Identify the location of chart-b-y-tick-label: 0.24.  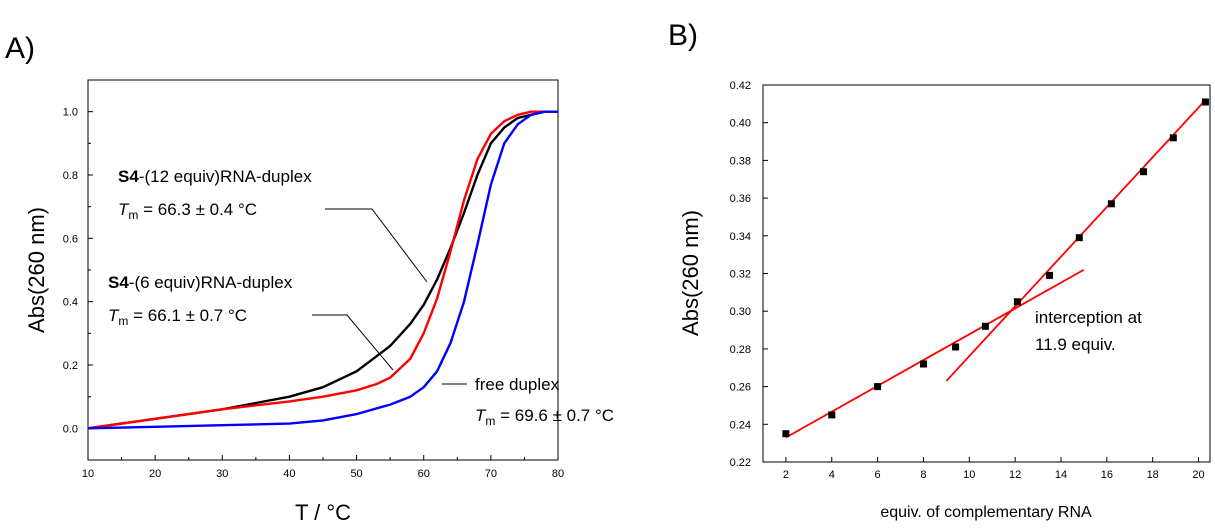
(740, 425).